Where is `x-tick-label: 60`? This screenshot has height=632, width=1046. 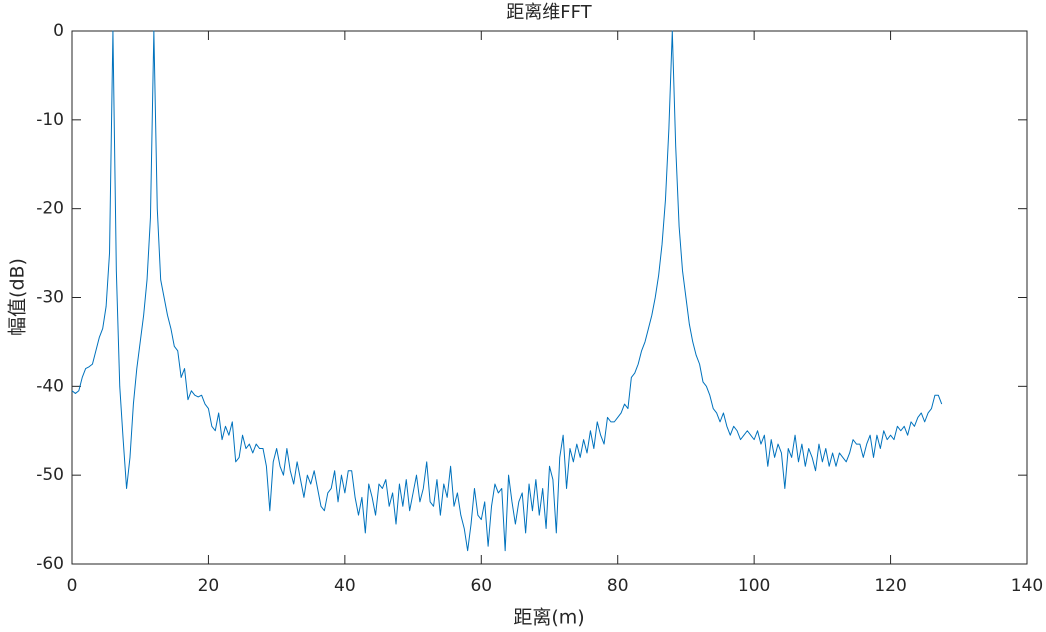
x-tick-label: 60 is located at coordinates (481, 586).